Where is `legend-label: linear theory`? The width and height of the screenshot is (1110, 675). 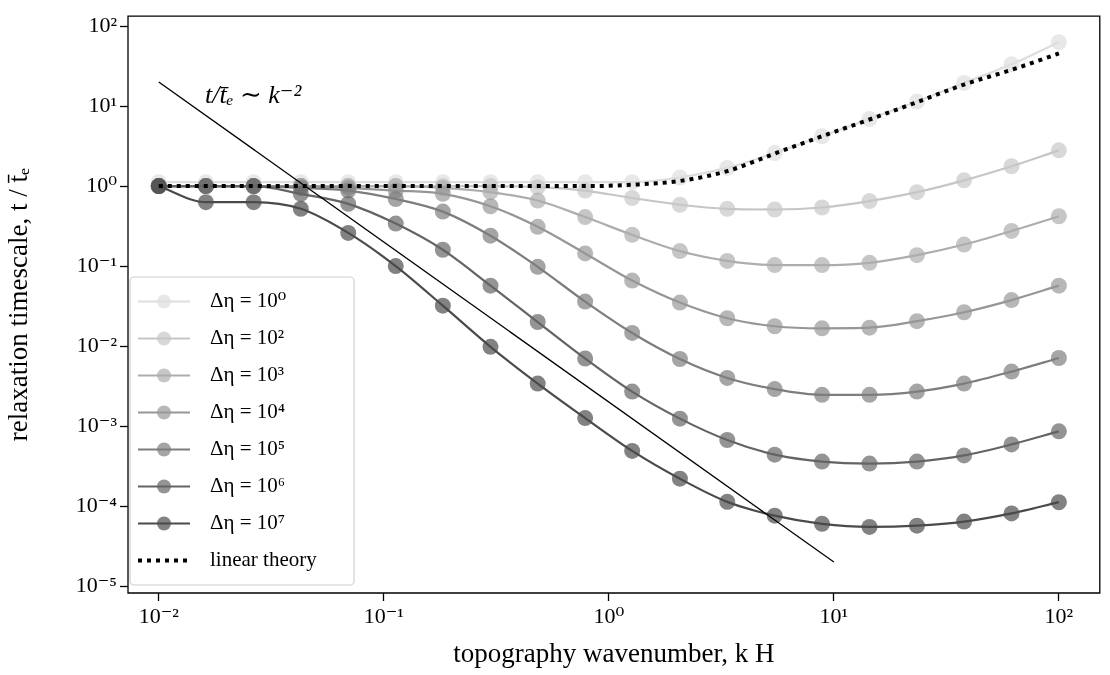 legend-label: linear theory is located at coordinates (264, 559).